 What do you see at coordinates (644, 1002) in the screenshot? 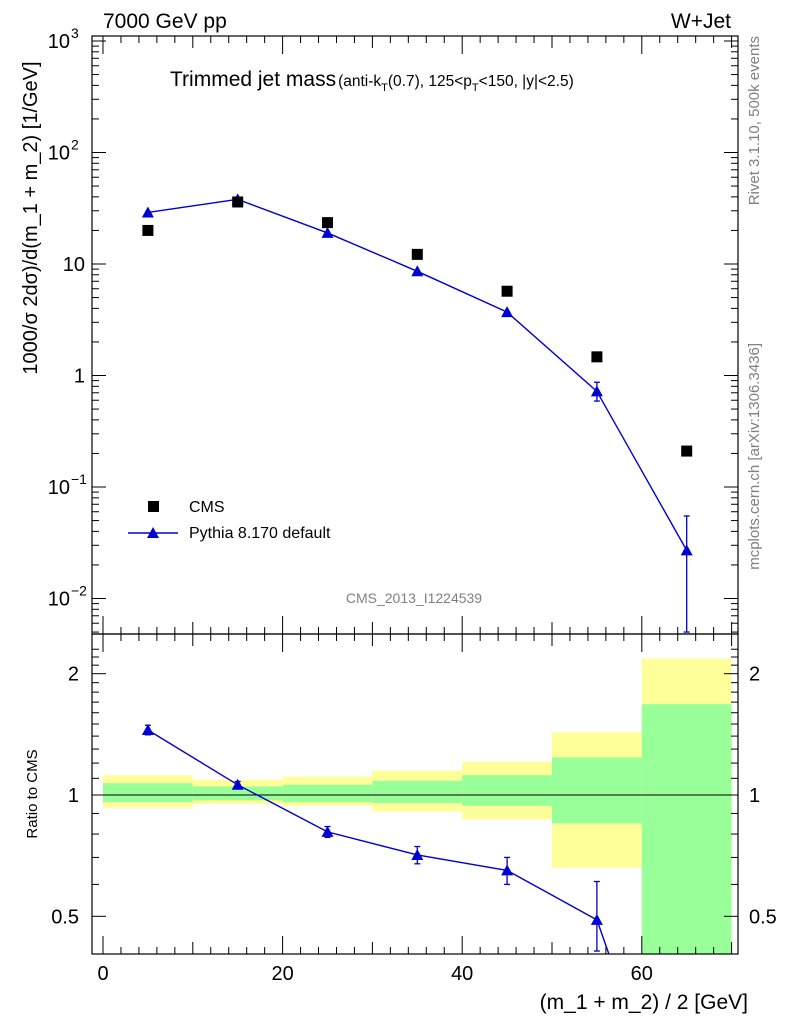
I see `x-axis-label: (m_1 + m_2) / 2 [GeV]` at bounding box center [644, 1002].